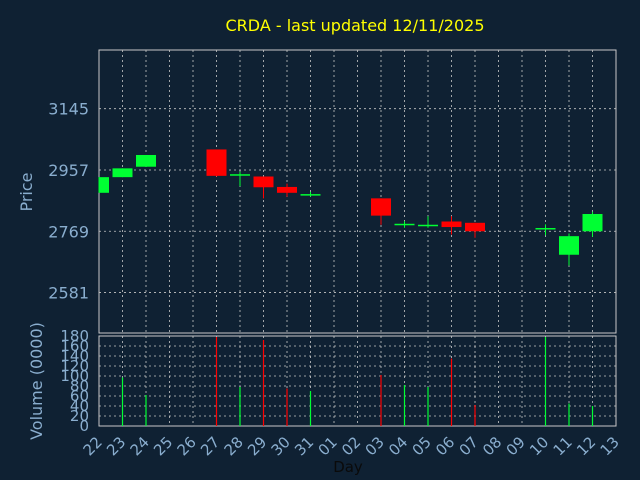 The width and height of the screenshot is (640, 480). I want to click on volume-tick-label: 60, so click(79, 396).